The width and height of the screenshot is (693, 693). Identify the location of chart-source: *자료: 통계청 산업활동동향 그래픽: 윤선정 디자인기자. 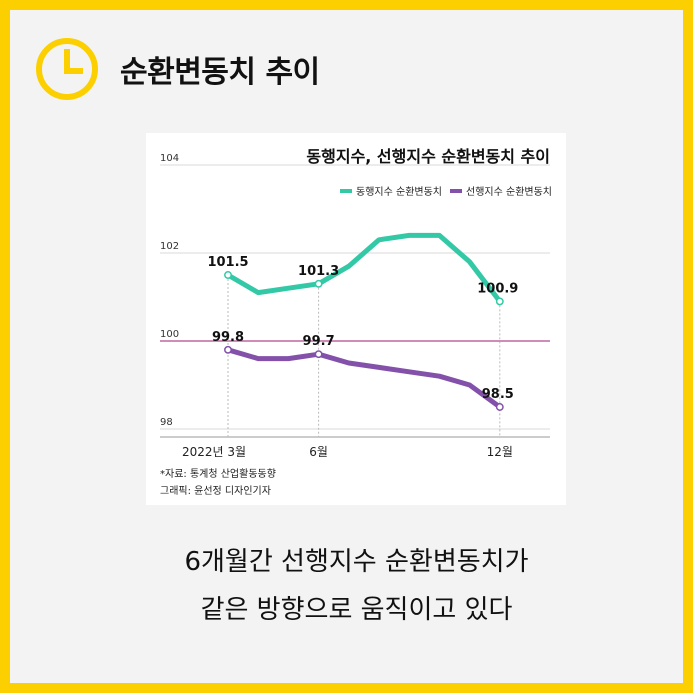
(218, 483).